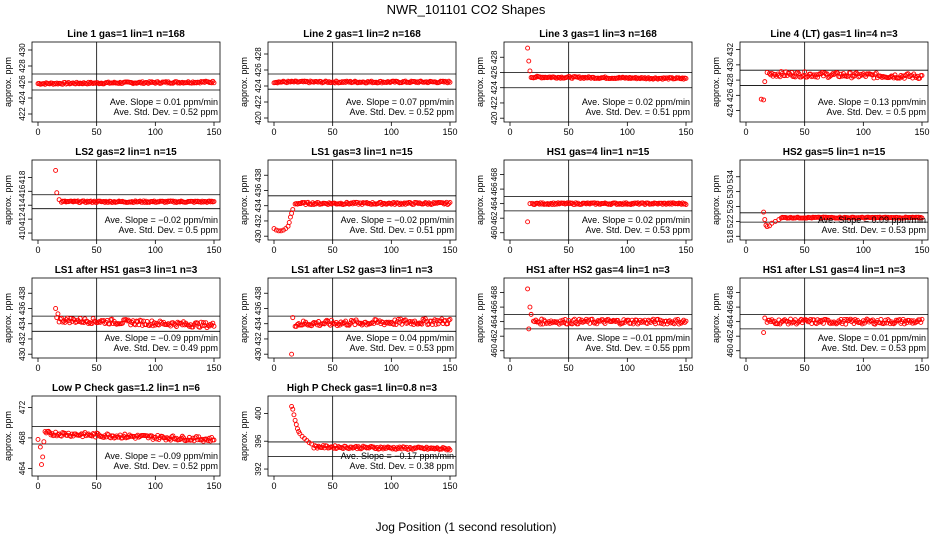  Describe the element at coordinates (872, 220) in the screenshot. I see `slope-annotation: Ave. Slope = 0.09 ppm/min` at that location.